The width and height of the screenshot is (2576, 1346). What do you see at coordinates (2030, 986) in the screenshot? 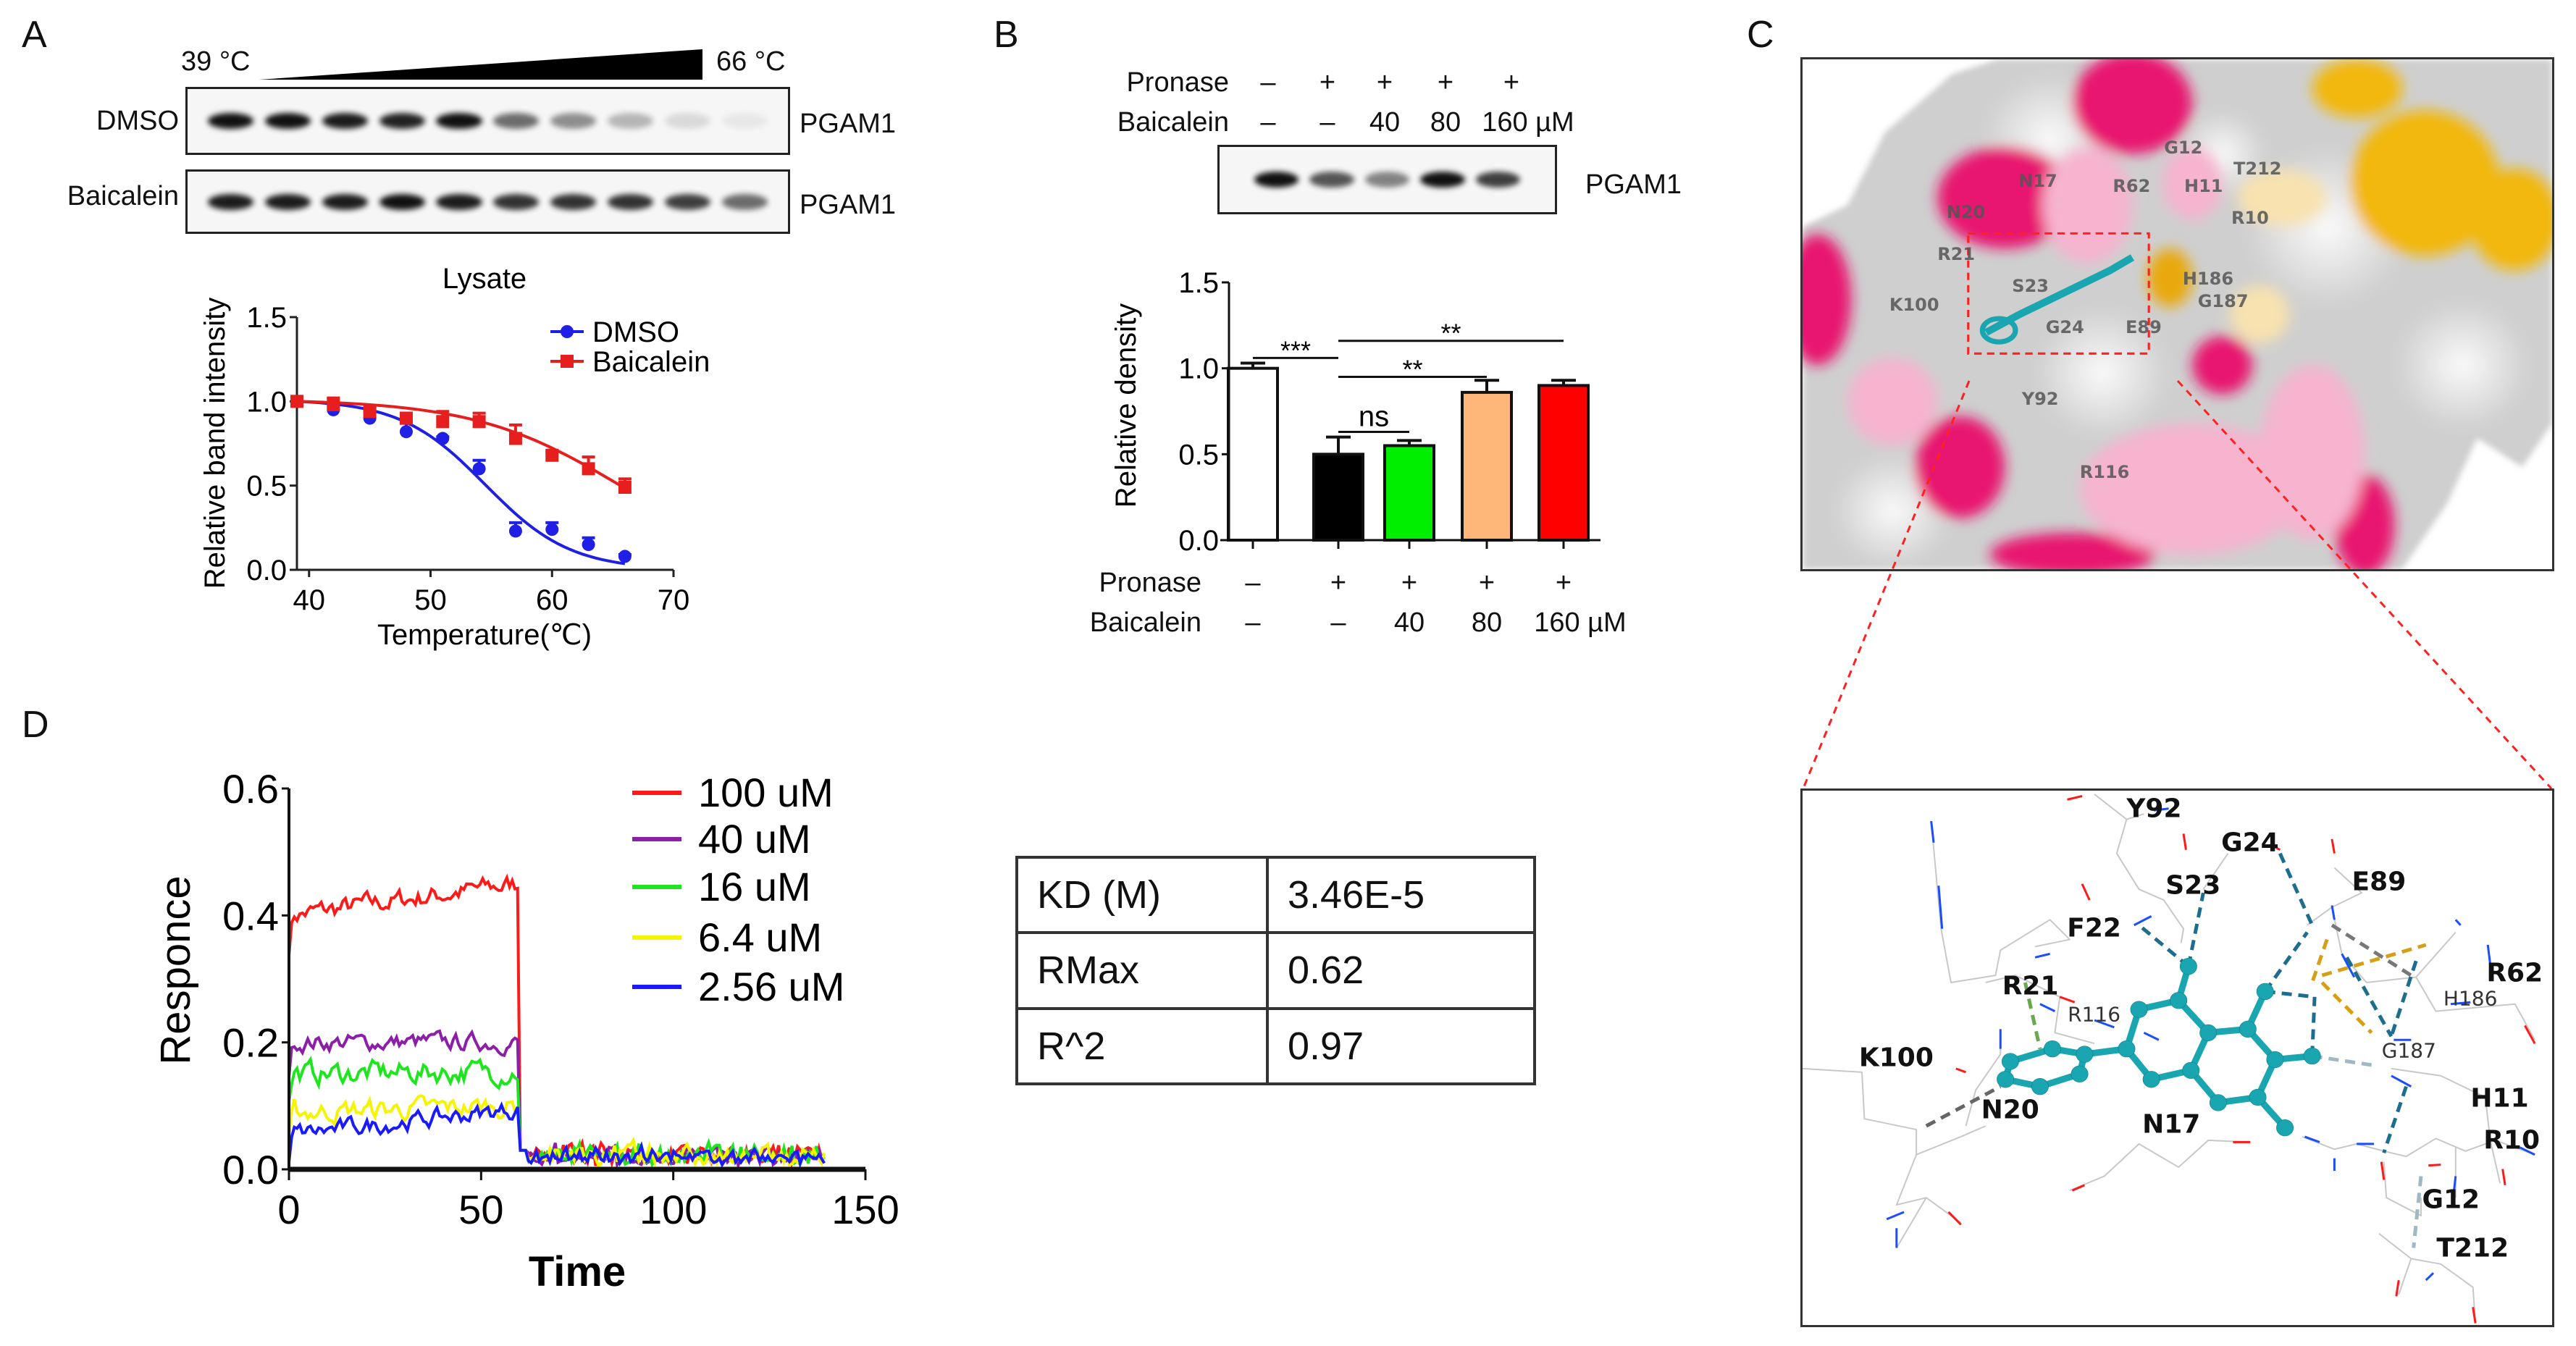
I see `detail-residue-label: R21` at bounding box center [2030, 986].